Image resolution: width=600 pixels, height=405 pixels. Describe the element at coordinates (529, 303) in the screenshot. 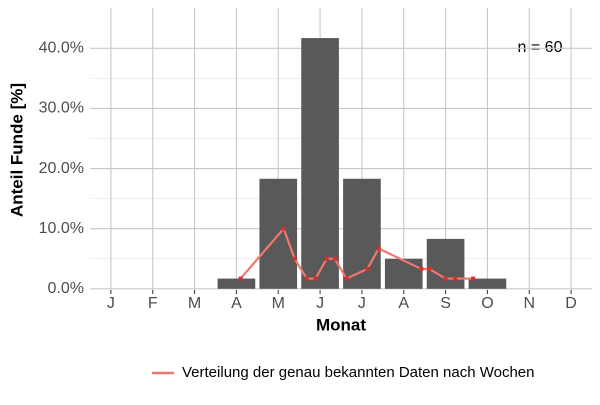

I see `x-tick-label: N` at that location.